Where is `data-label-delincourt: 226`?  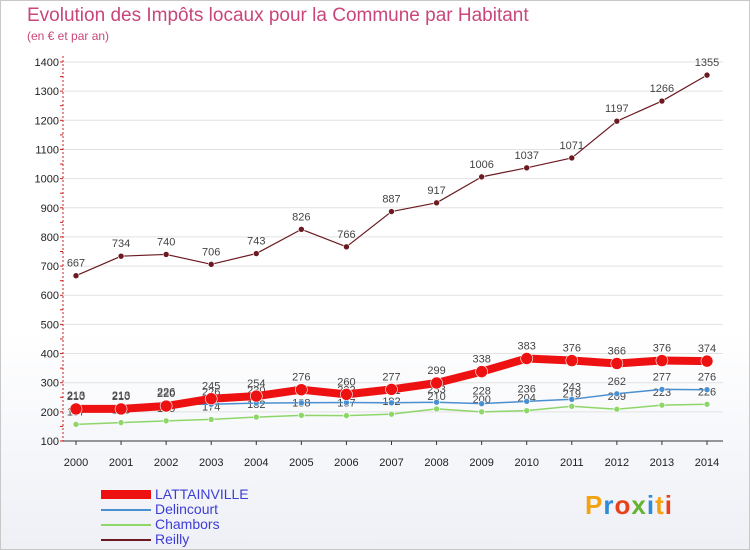 data-label-delincourt: 226 is located at coordinates (166, 392).